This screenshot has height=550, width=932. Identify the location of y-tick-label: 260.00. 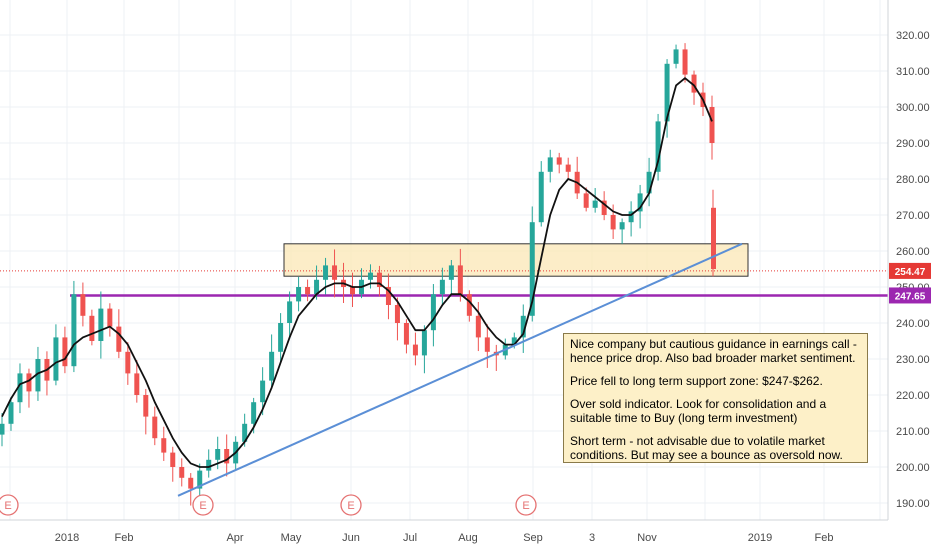
(913, 252).